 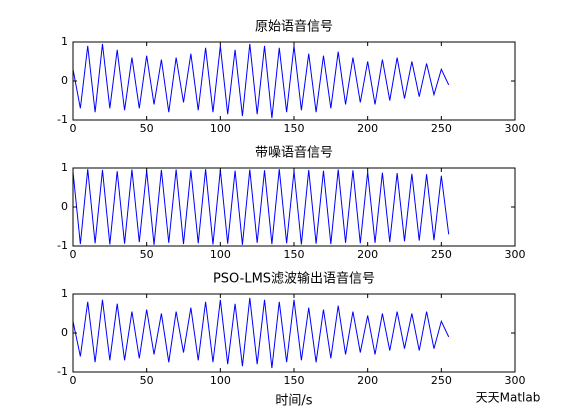 What do you see at coordinates (294, 153) in the screenshot?
I see `chart-title: 带噪语音信号` at bounding box center [294, 153].